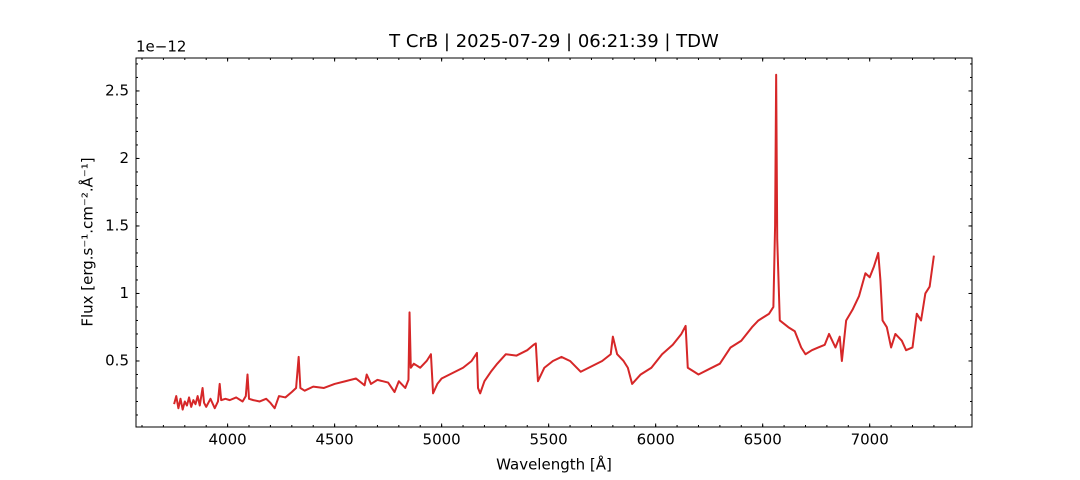 This screenshot has height=480, width=1080. I want to click on y-tick-label: 2, so click(124, 158).